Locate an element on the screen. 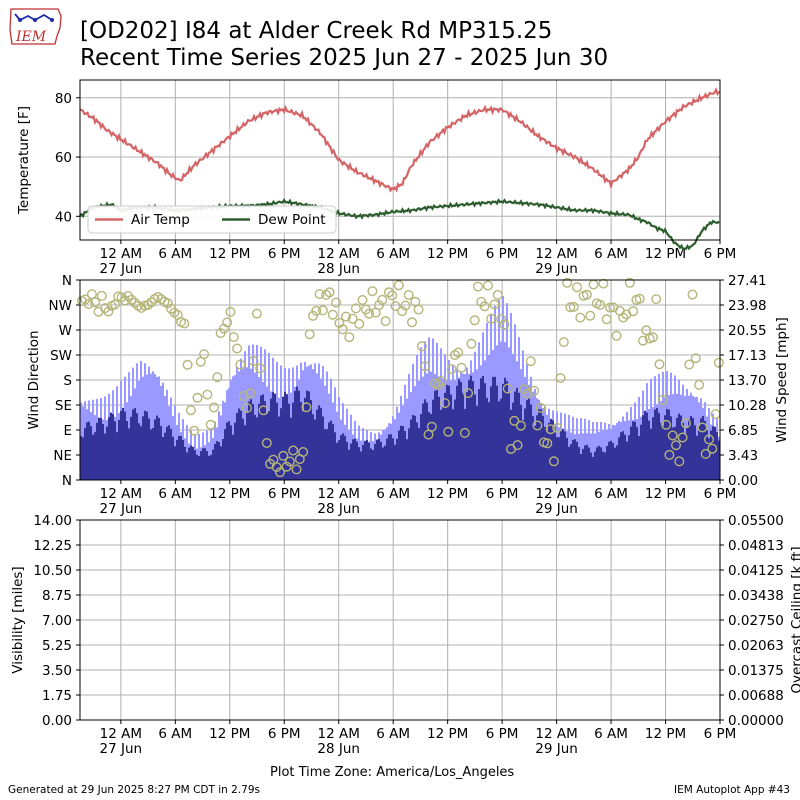 The image size is (800, 800). temp-ytick-label: 60 is located at coordinates (63, 158).